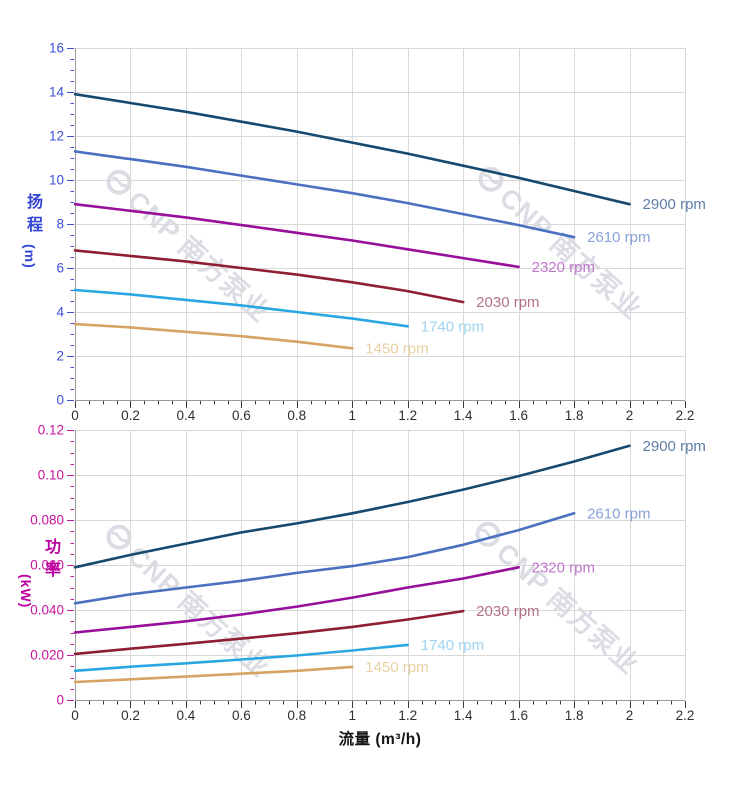  Describe the element at coordinates (47, 610) in the screenshot. I see `y-tick-label: 0.040` at that location.